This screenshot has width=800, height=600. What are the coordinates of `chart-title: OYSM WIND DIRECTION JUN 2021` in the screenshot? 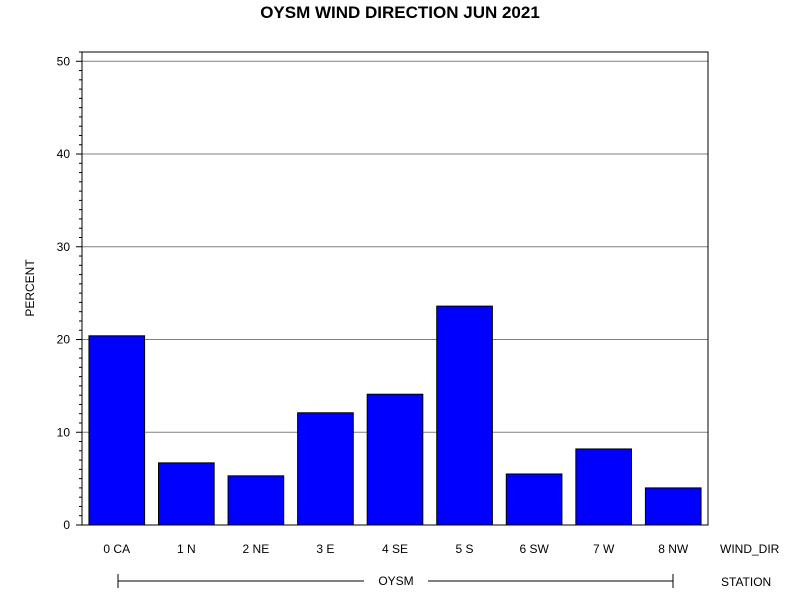 It's located at (400, 12).